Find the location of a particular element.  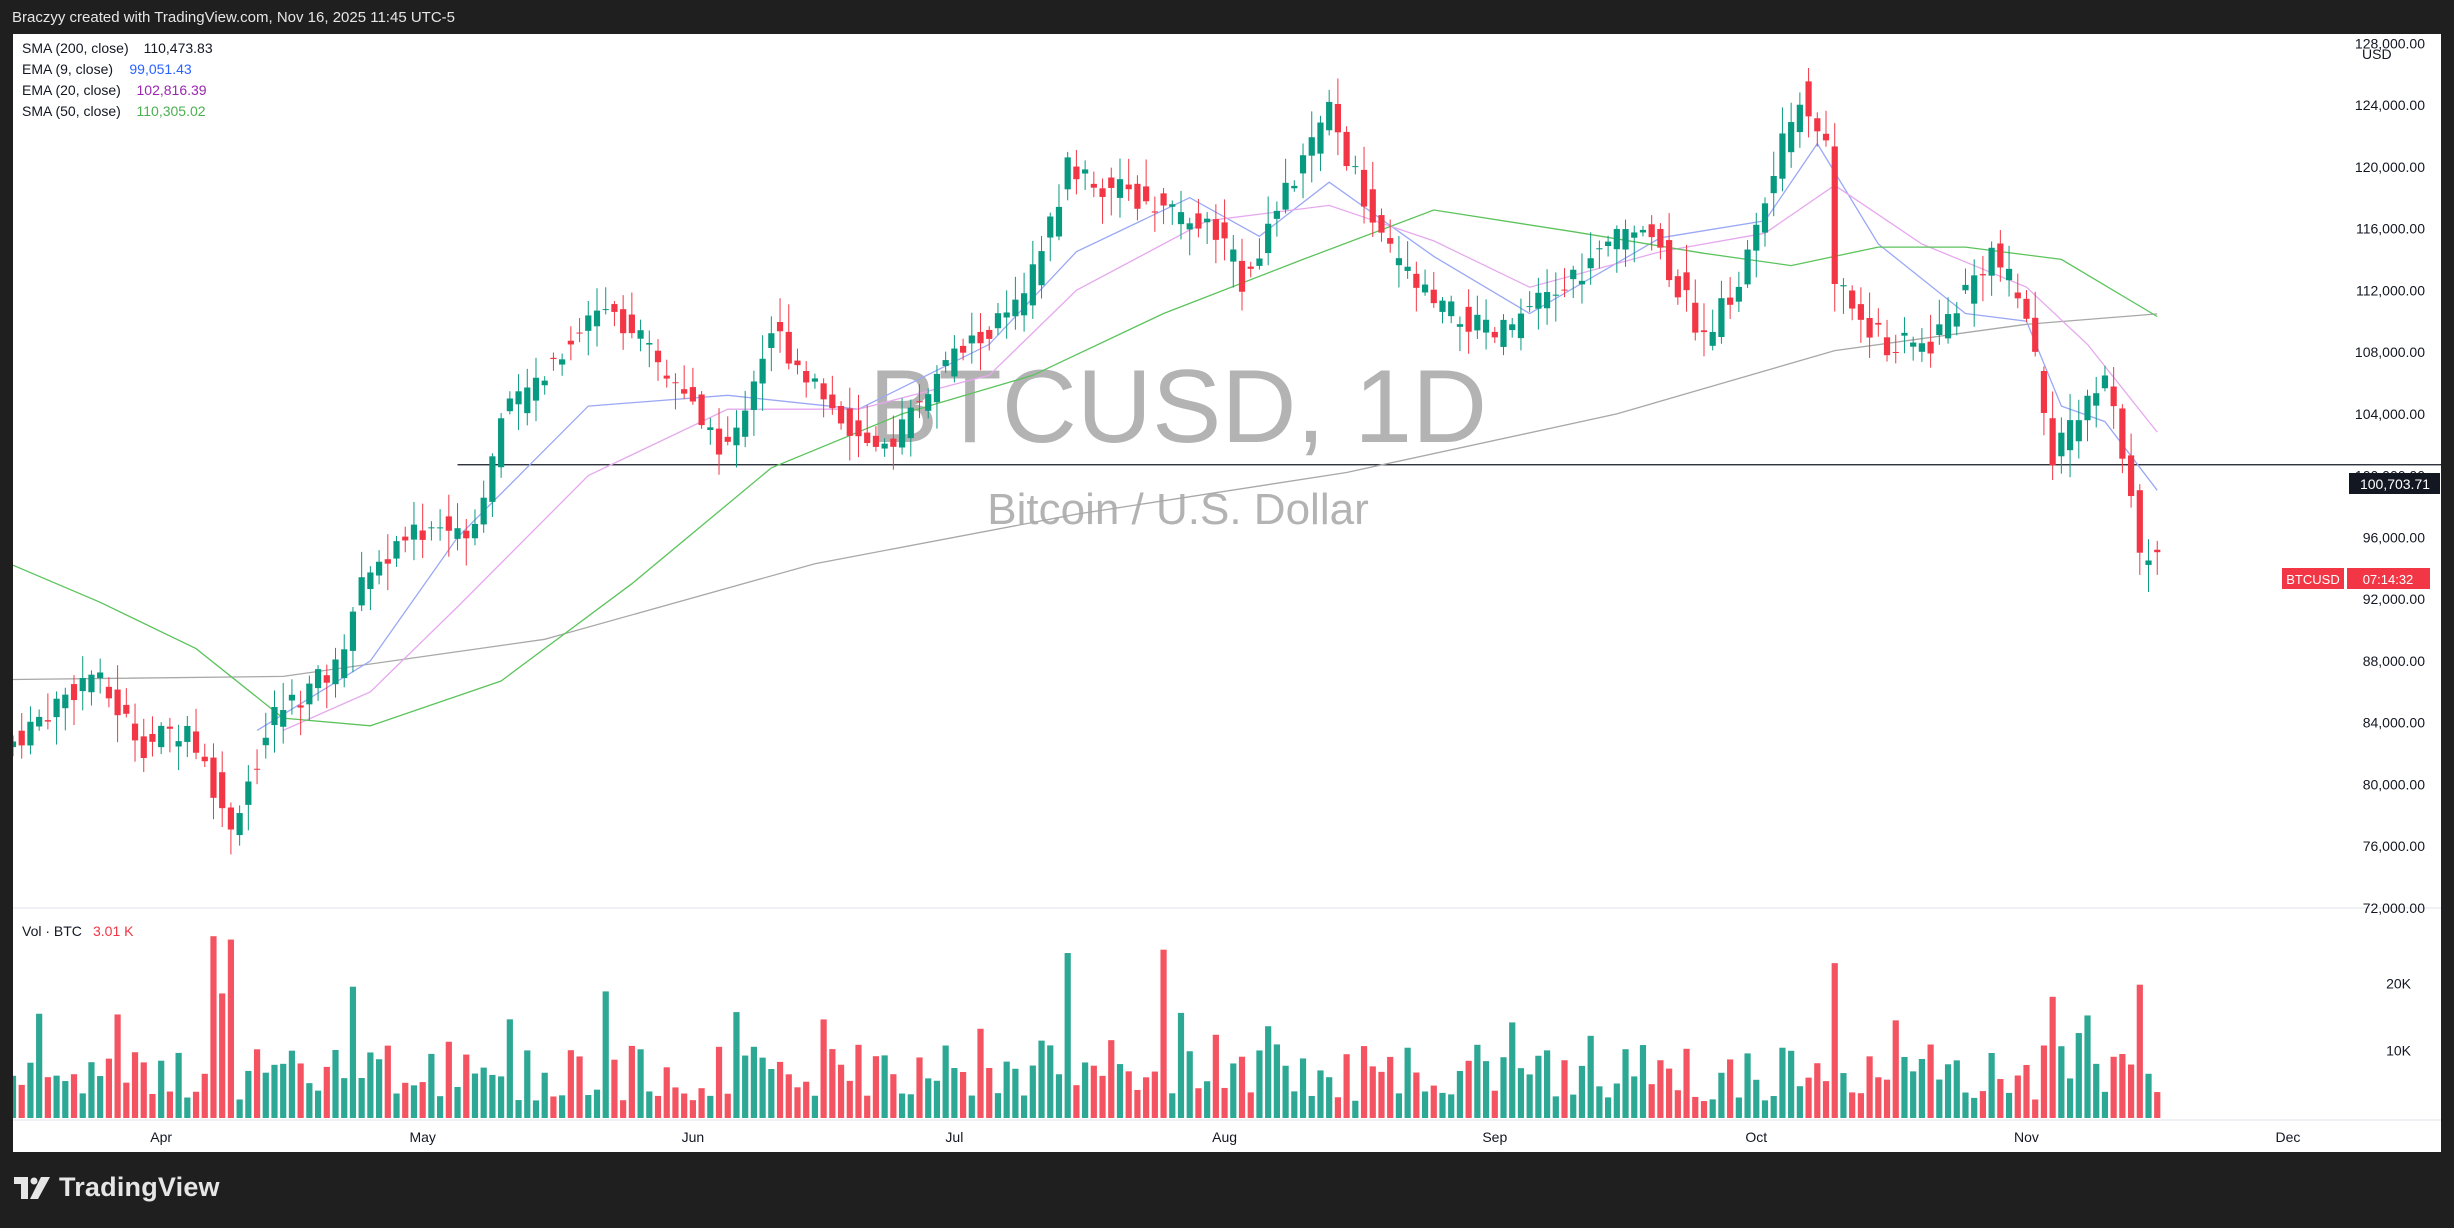

indicator-label: EMA (9, close) is located at coordinates (67, 69).